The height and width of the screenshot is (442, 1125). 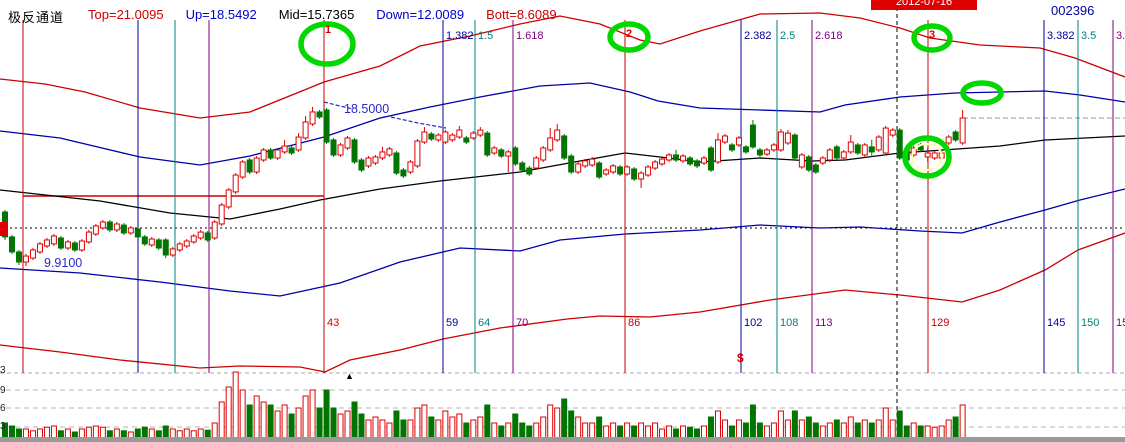 What do you see at coordinates (3, 229) in the screenshot?
I see `red-square-marker` at bounding box center [3, 229].